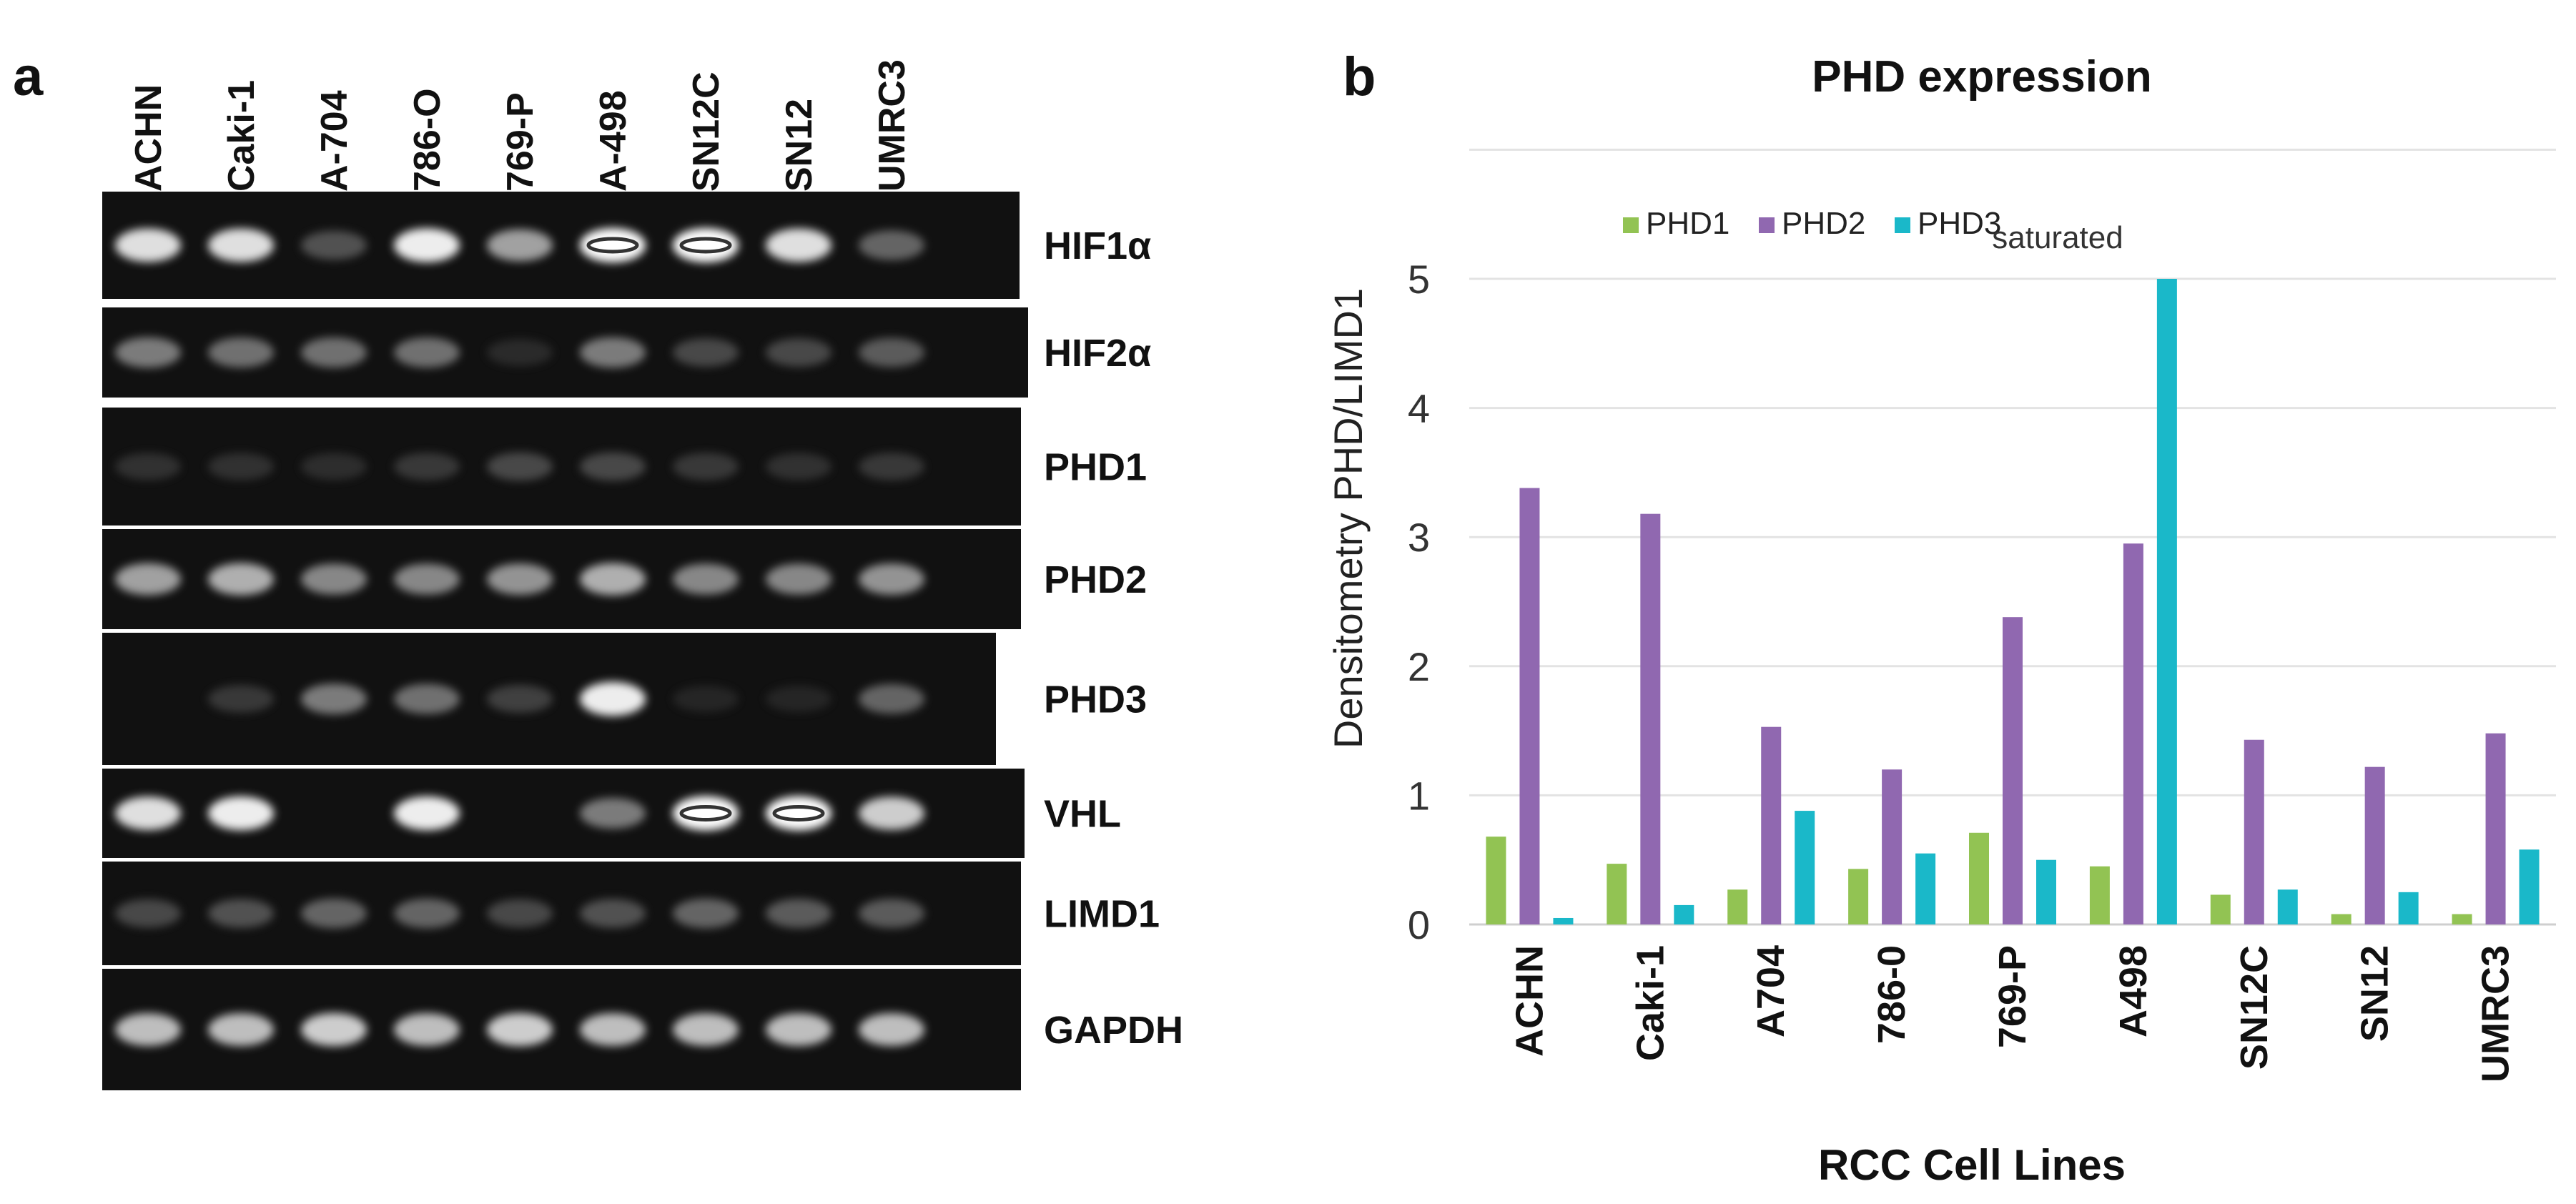 Image resolution: width=2576 pixels, height=1204 pixels. I want to click on x-tick-label: UMRC3, so click(2495, 1014).